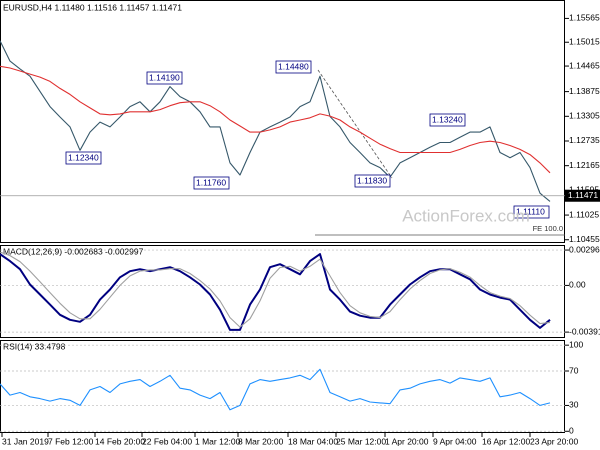 This screenshot has height=450, width=600. I want to click on y-tick-label: 30, so click(574, 405).